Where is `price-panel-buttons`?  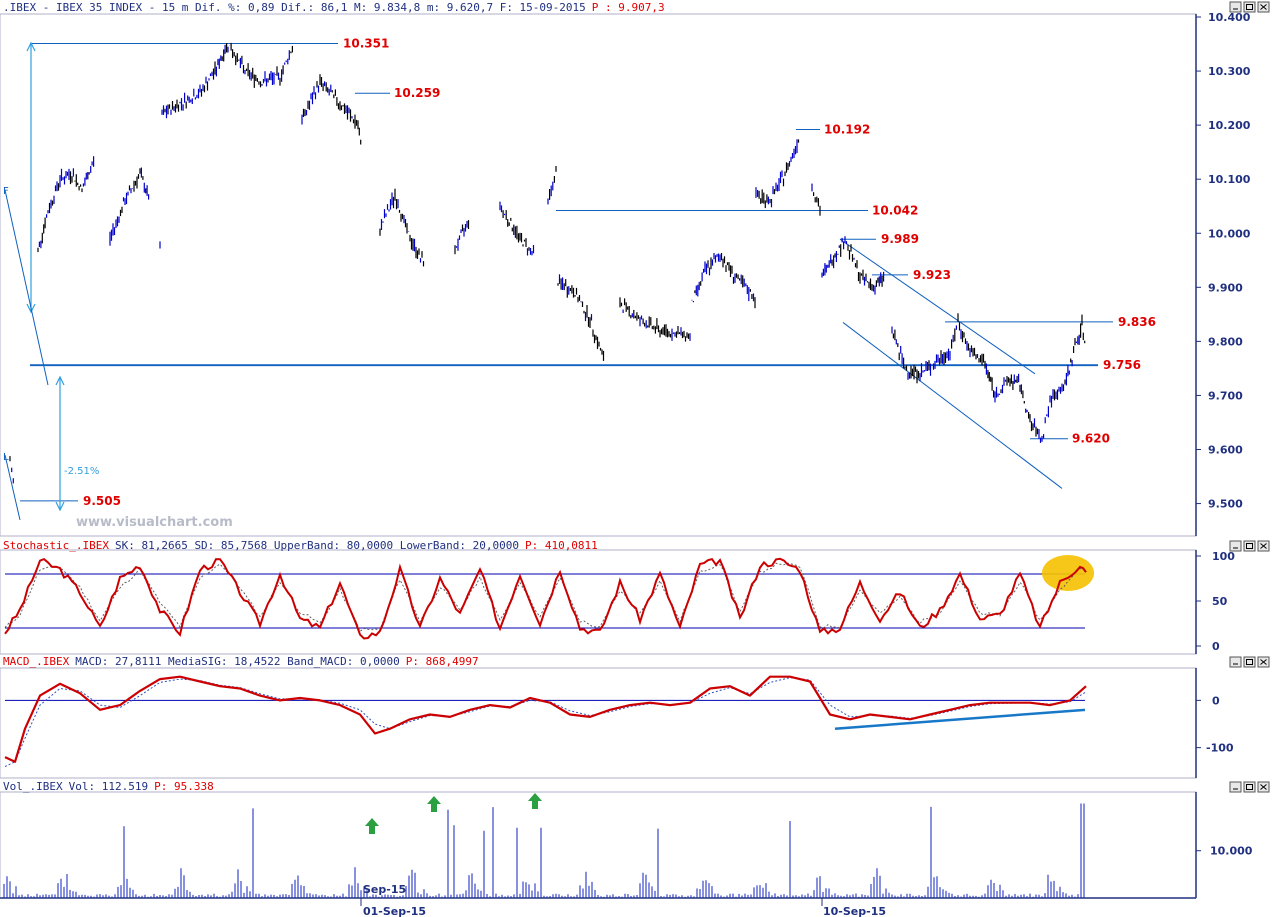
price-panel-buttons is located at coordinates (1249, 7).